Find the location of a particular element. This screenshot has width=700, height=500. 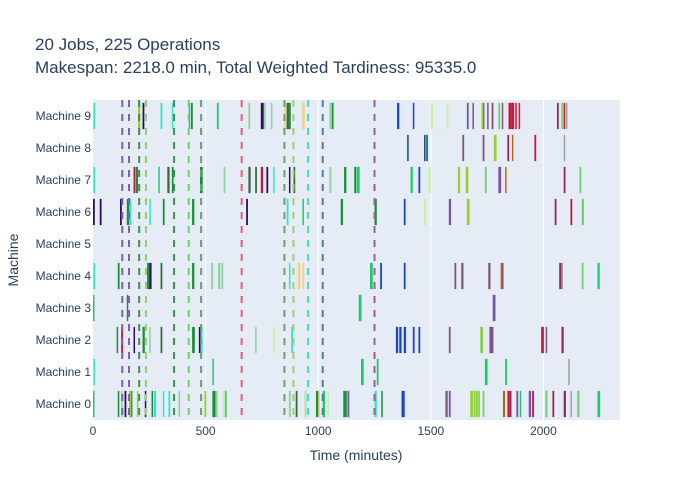

y-tick-label: Machine 8 is located at coordinates (64, 148).